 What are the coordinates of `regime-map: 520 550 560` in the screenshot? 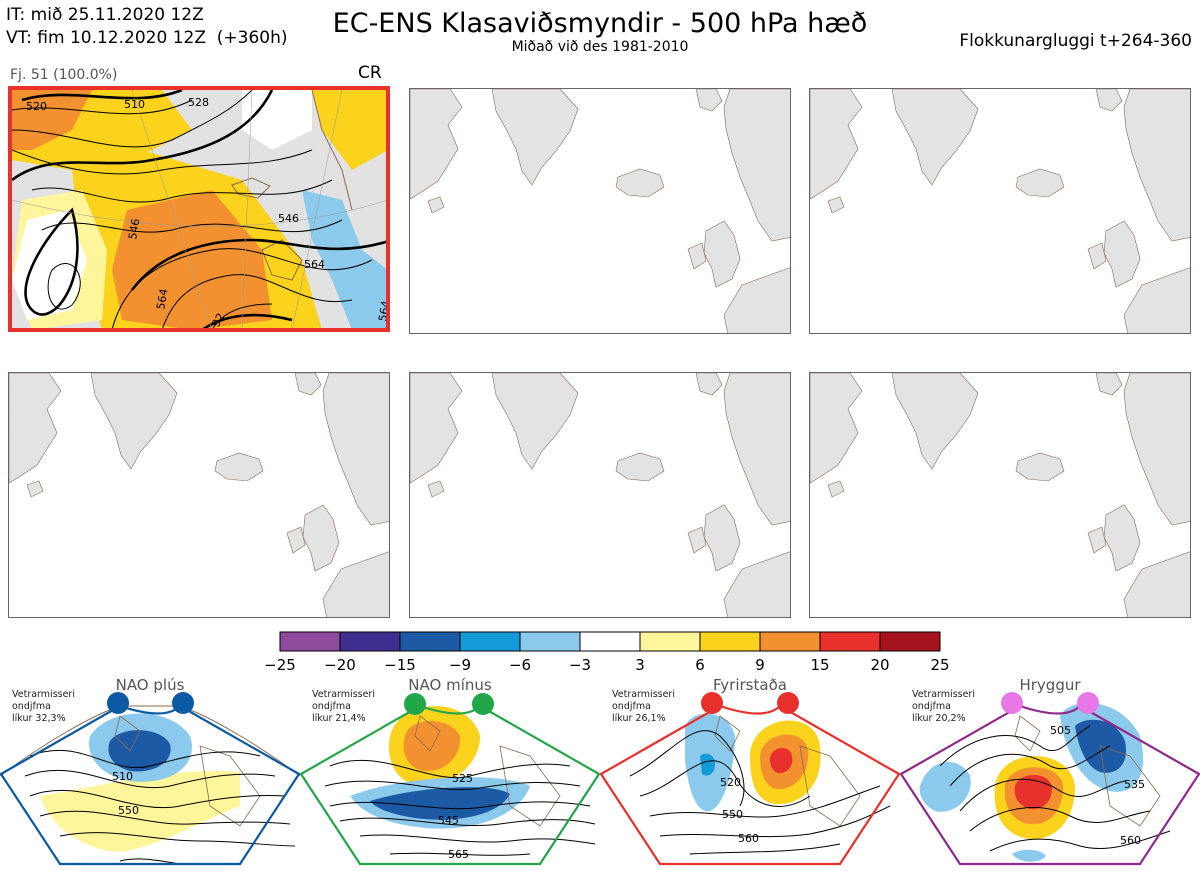 It's located at (750, 779).